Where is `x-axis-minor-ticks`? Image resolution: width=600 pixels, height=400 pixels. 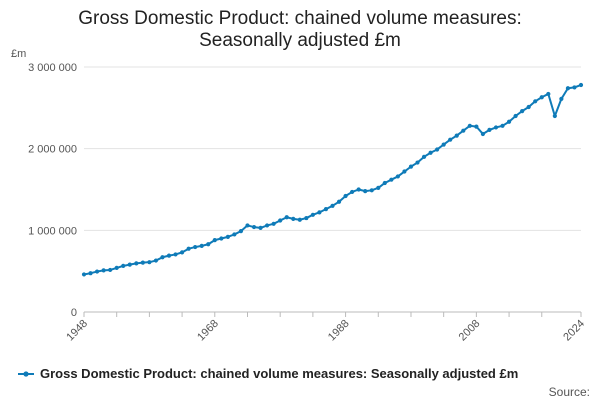 x-axis-minor-ticks is located at coordinates (332, 314).